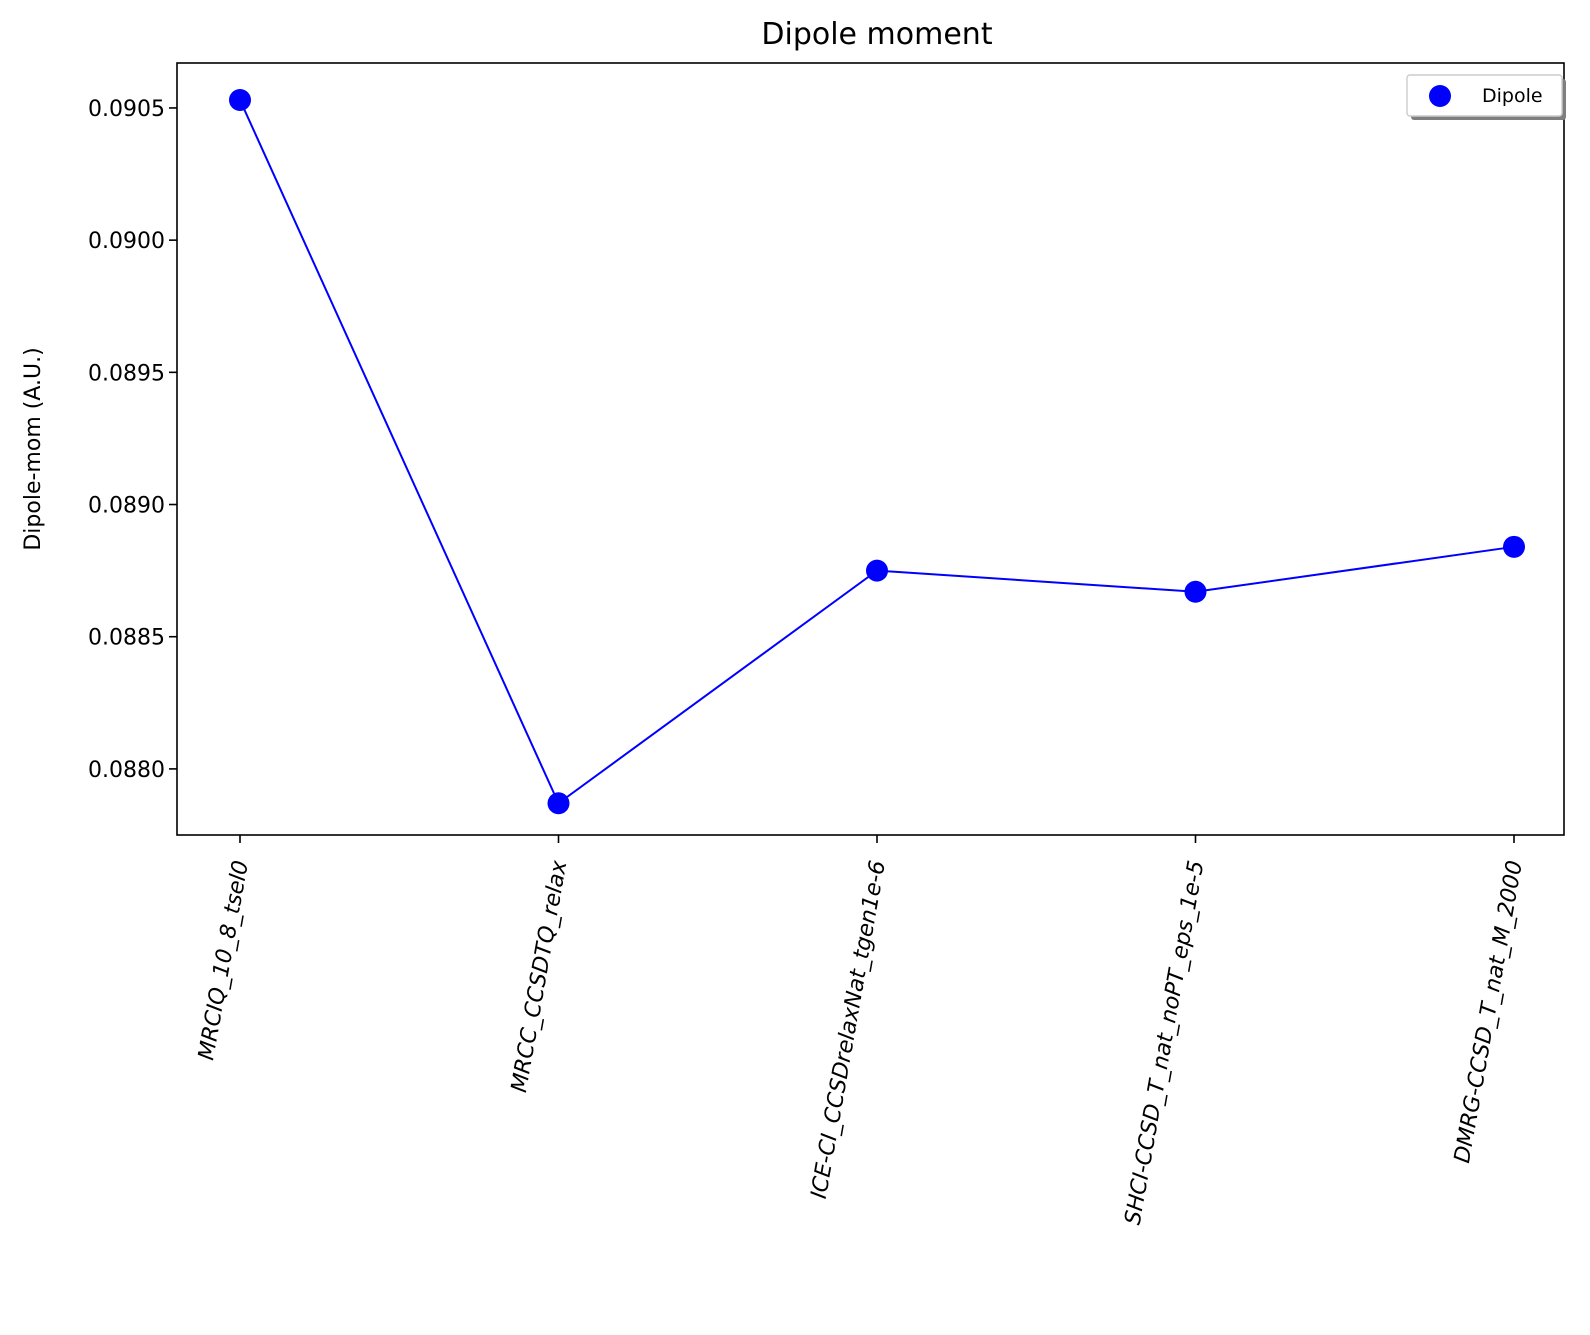 This screenshot has width=1590, height=1335. Describe the element at coordinates (126, 241) in the screenshot. I see `y-tick-label: 0.0900` at that location.